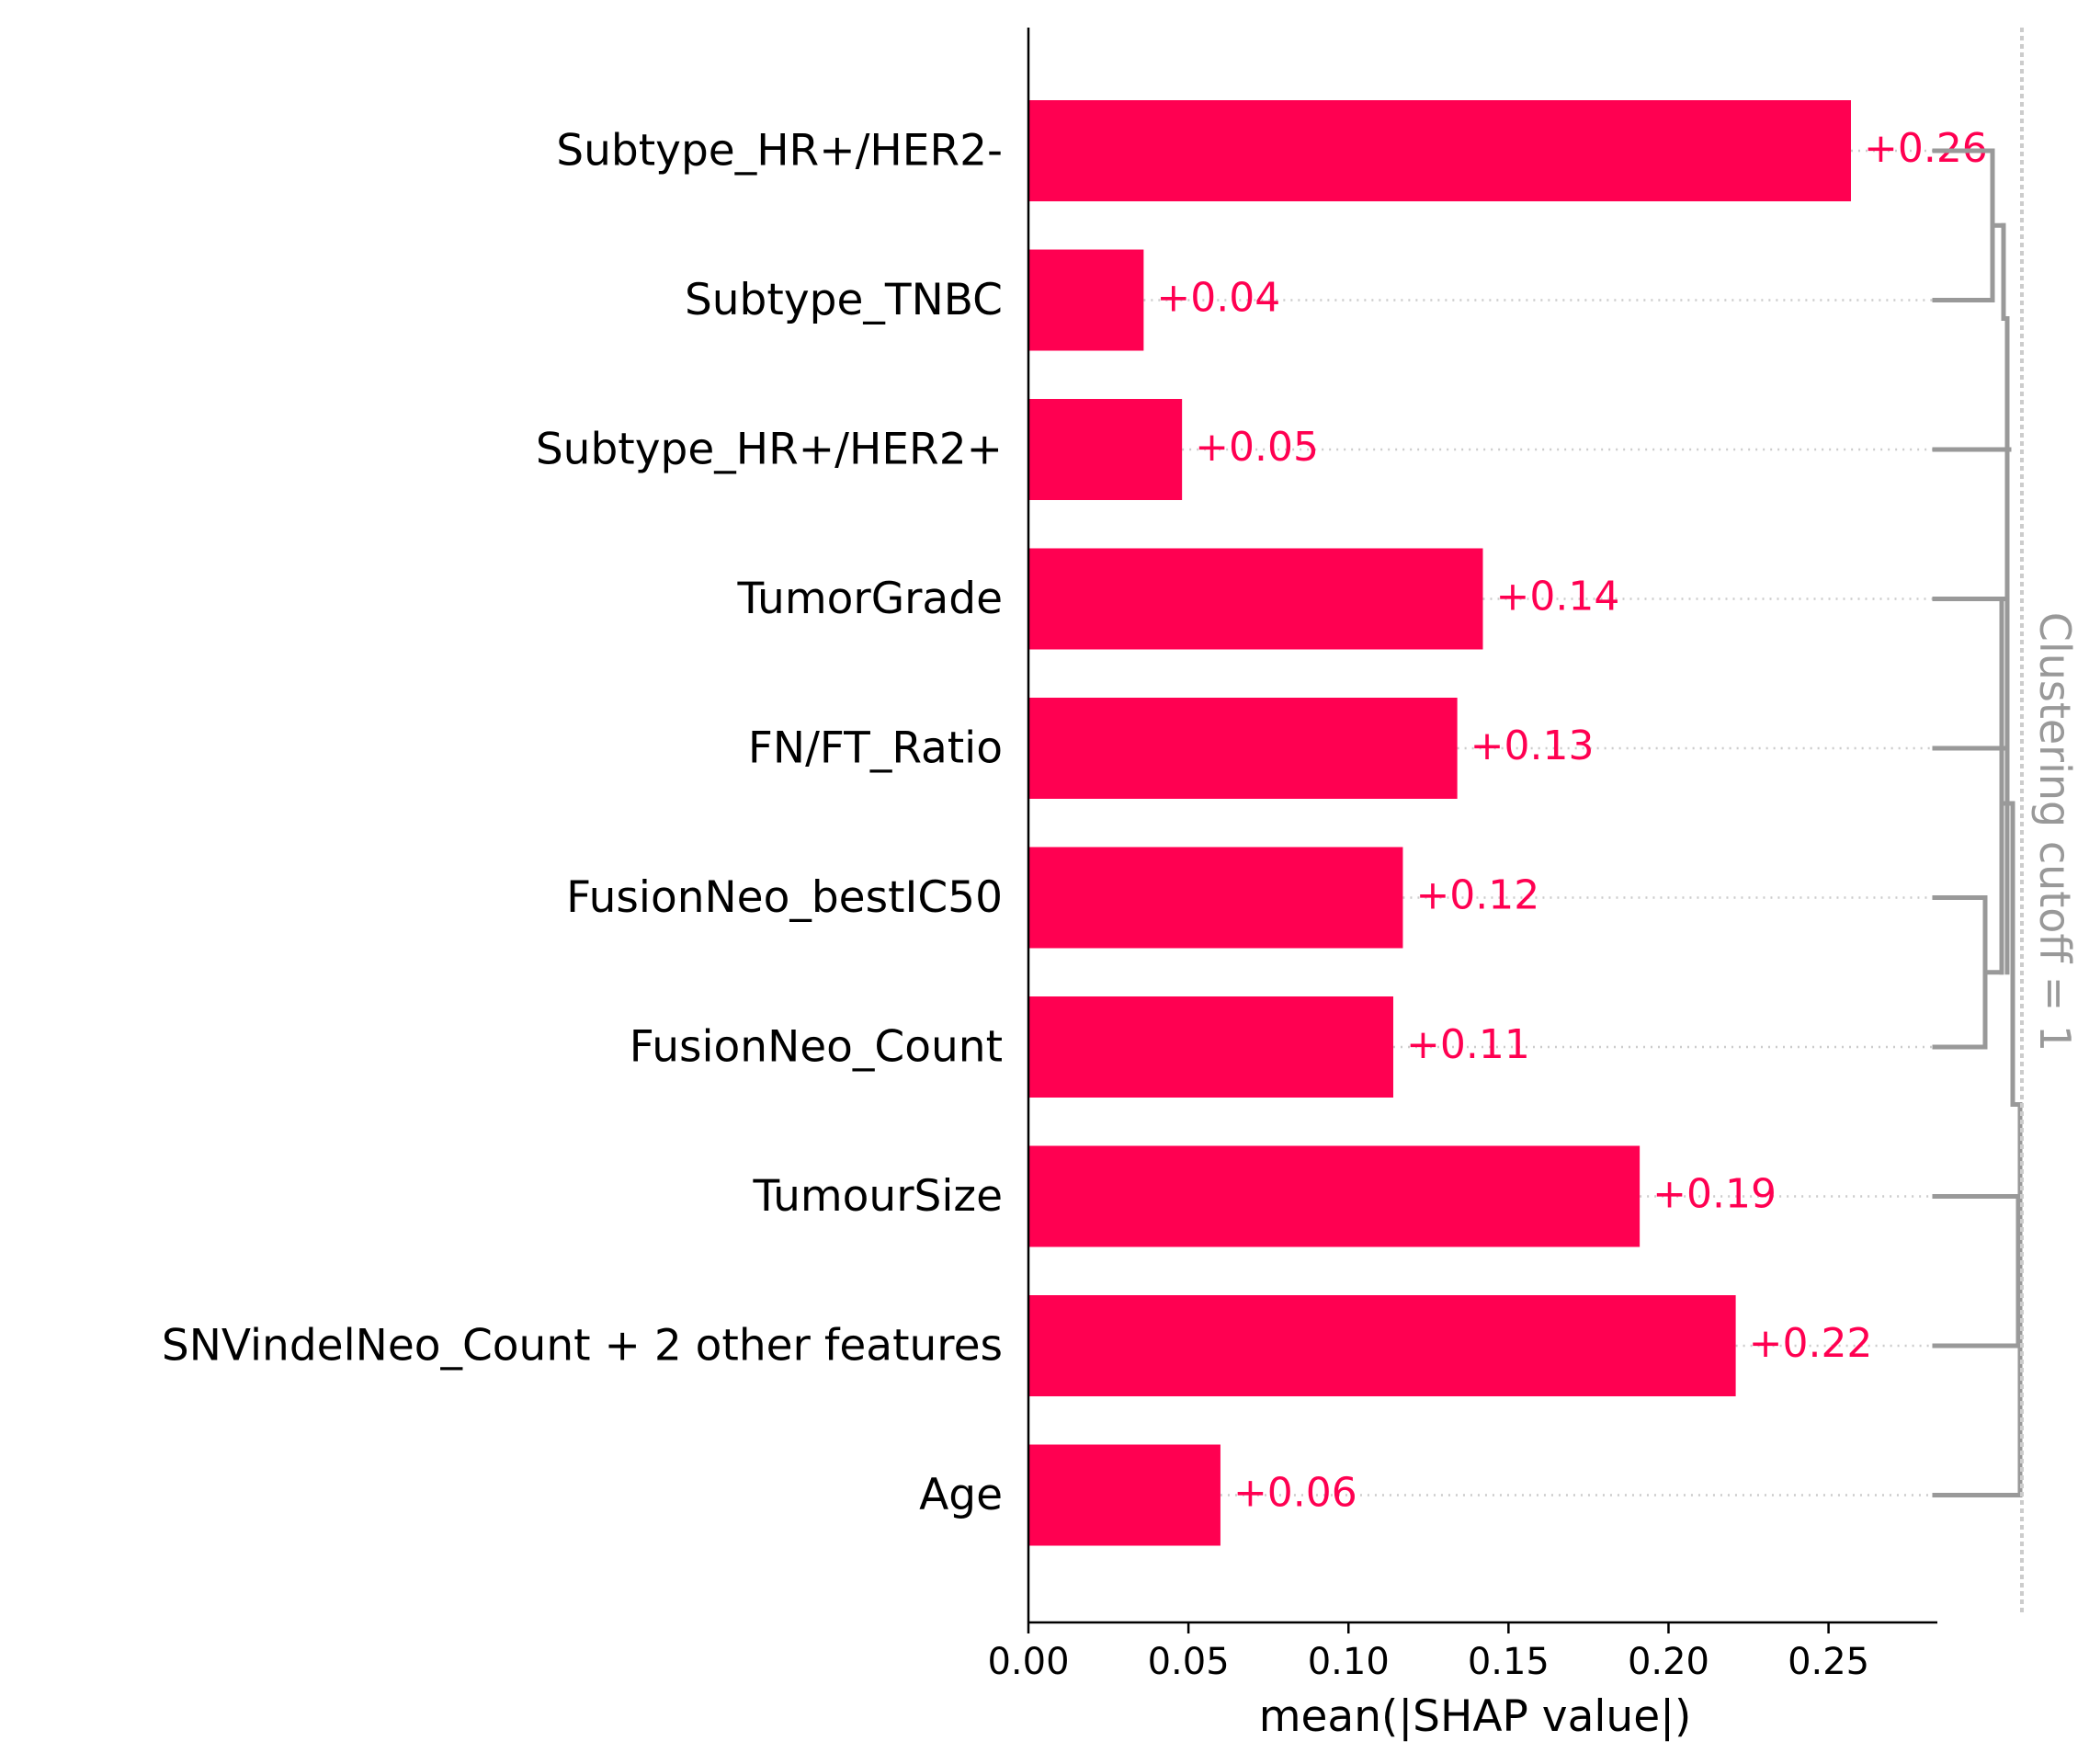  What do you see at coordinates (1218, 298) in the screenshot?
I see `value-label: +0.04` at bounding box center [1218, 298].